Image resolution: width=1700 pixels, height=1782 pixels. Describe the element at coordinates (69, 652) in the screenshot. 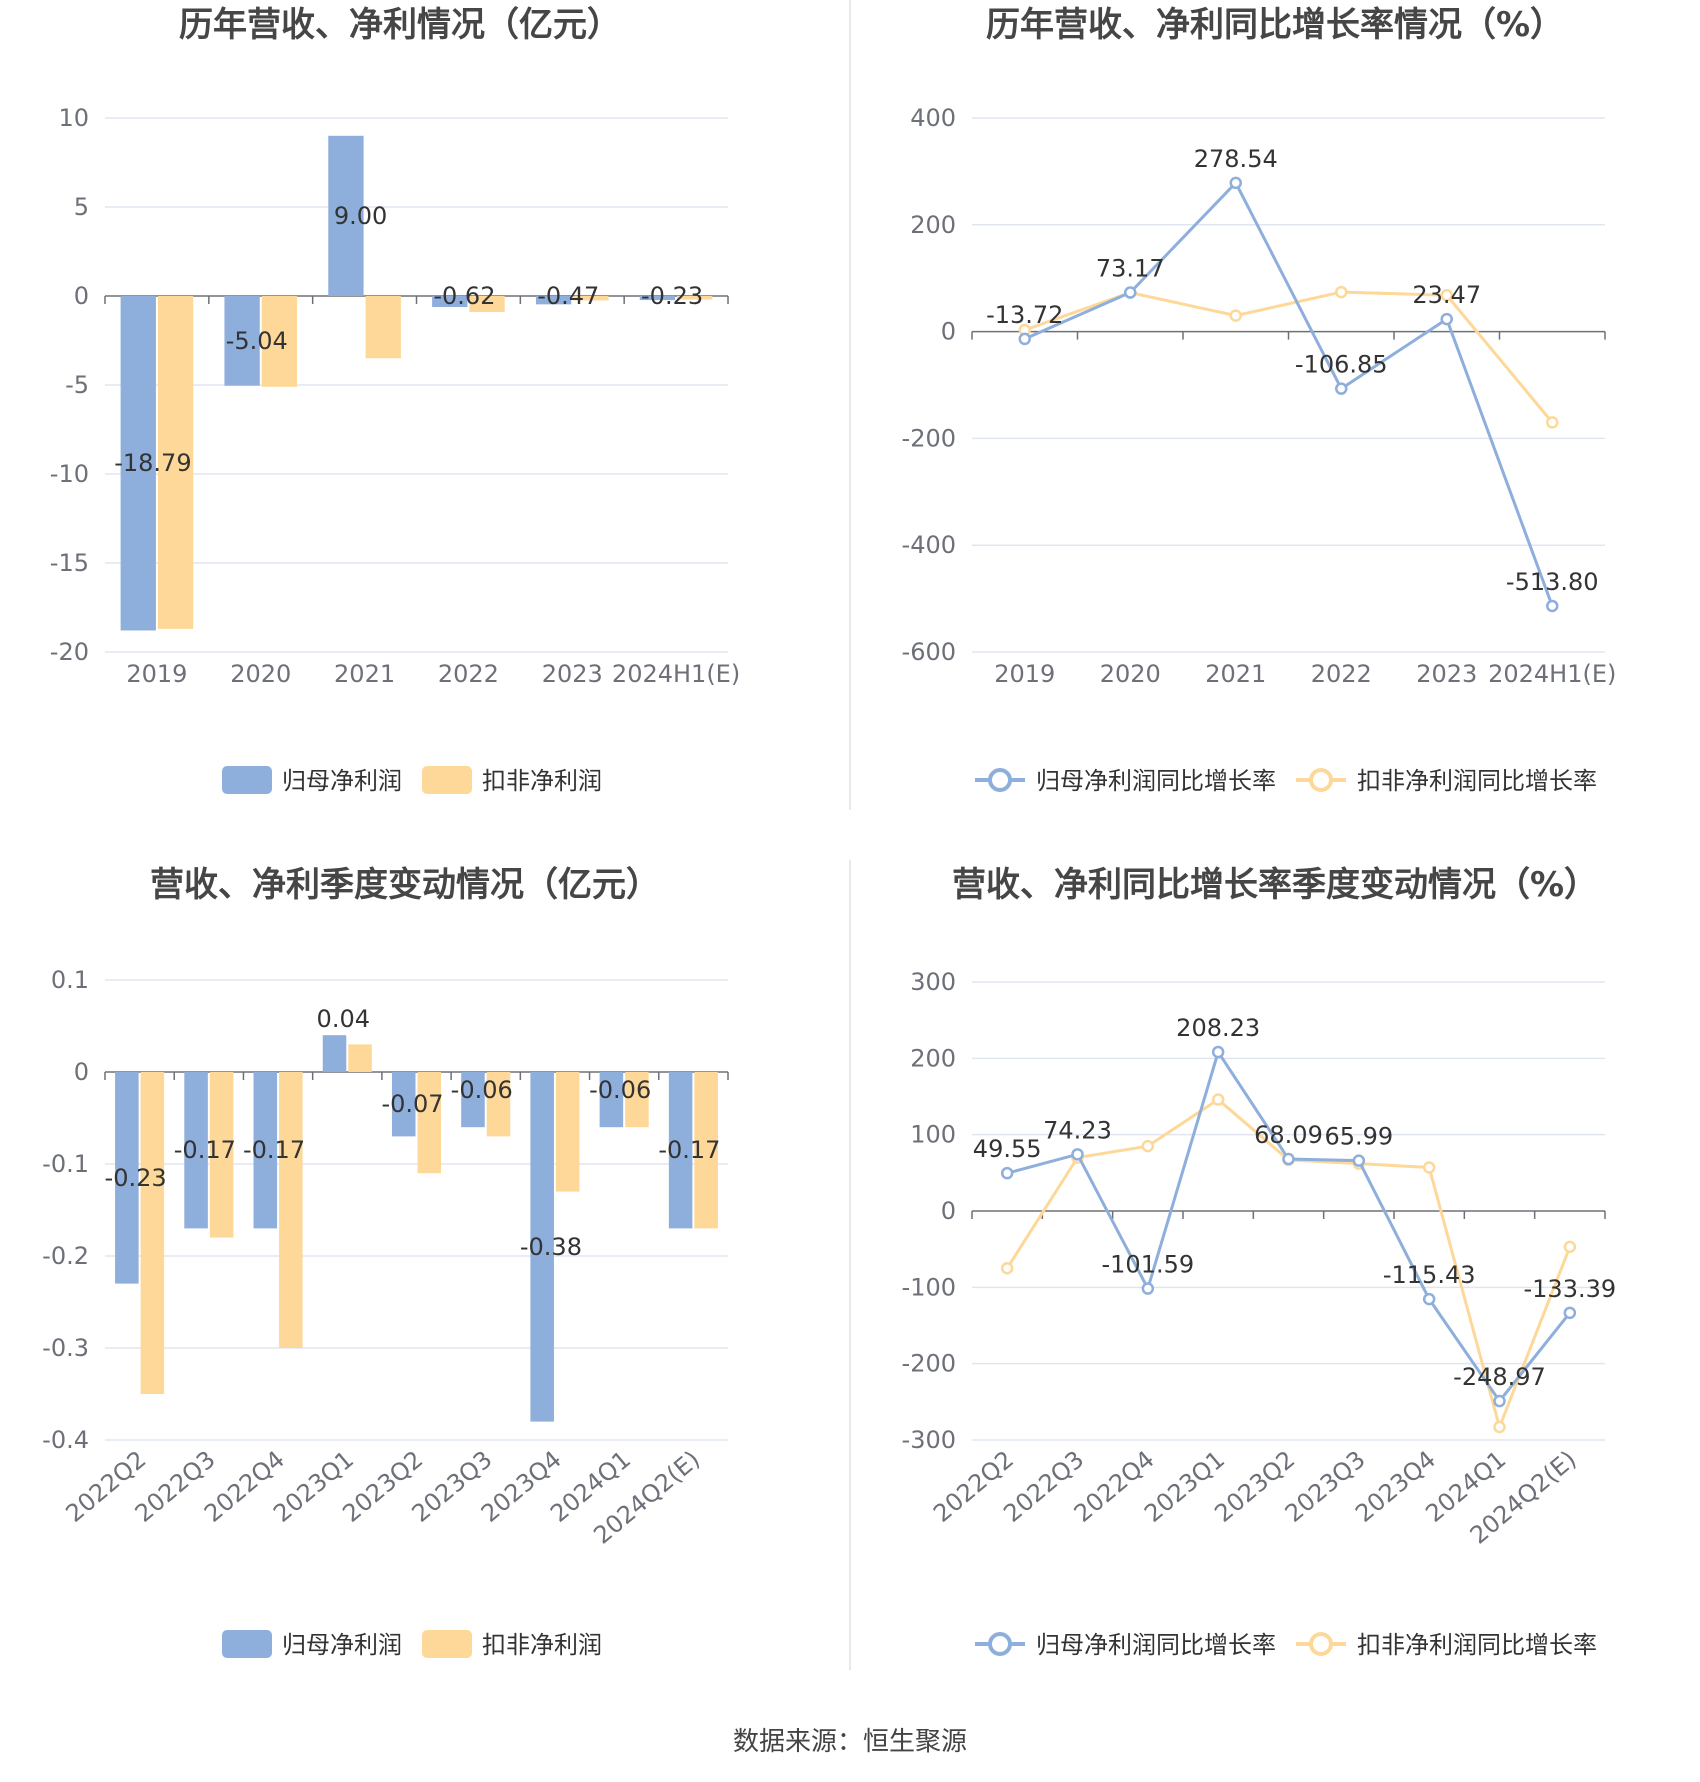

I see `y-tick-label: -20` at that location.